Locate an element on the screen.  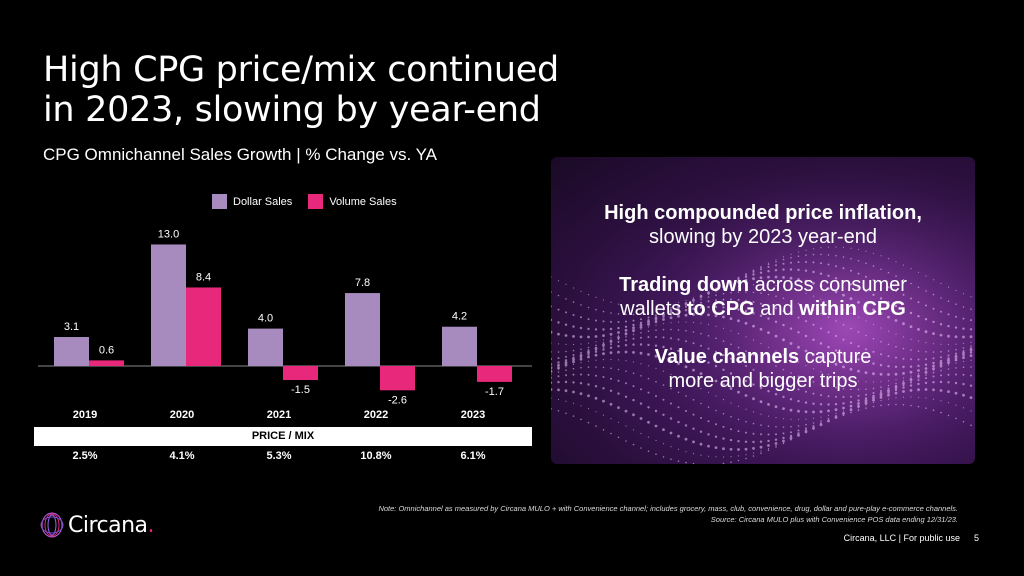
price-mix-row: 2.5% 4.1% 5.3% 10.8% 6.1% is located at coordinates (285, 459).